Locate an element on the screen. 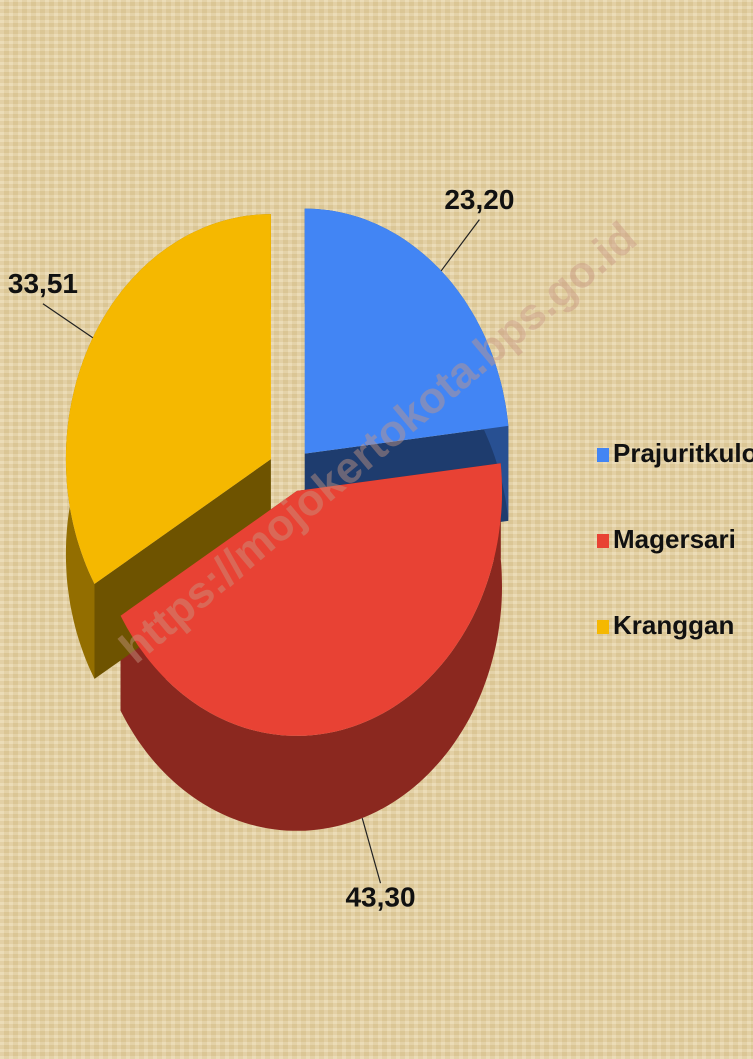 This screenshot has height=1059, width=753. data-label: 23,20 is located at coordinates (479, 199).